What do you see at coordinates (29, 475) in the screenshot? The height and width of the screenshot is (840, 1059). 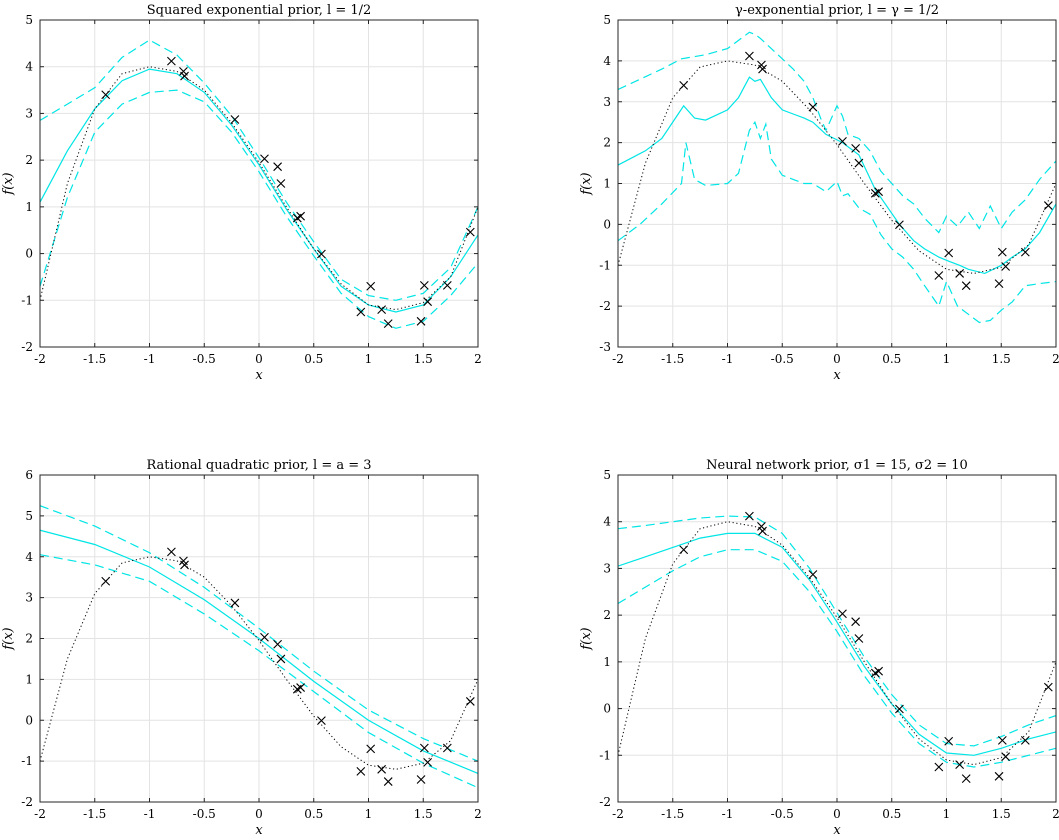 I see `y-tick-label: 6` at bounding box center [29, 475].